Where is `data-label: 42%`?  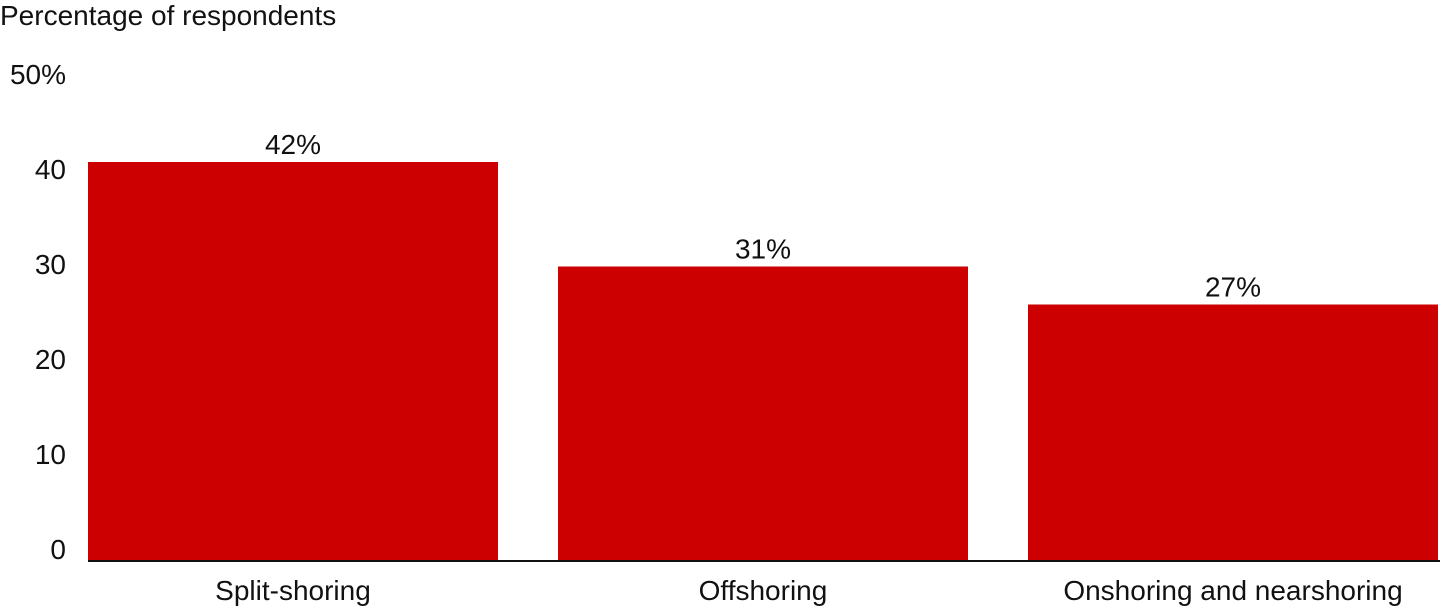 data-label: 42% is located at coordinates (293, 144).